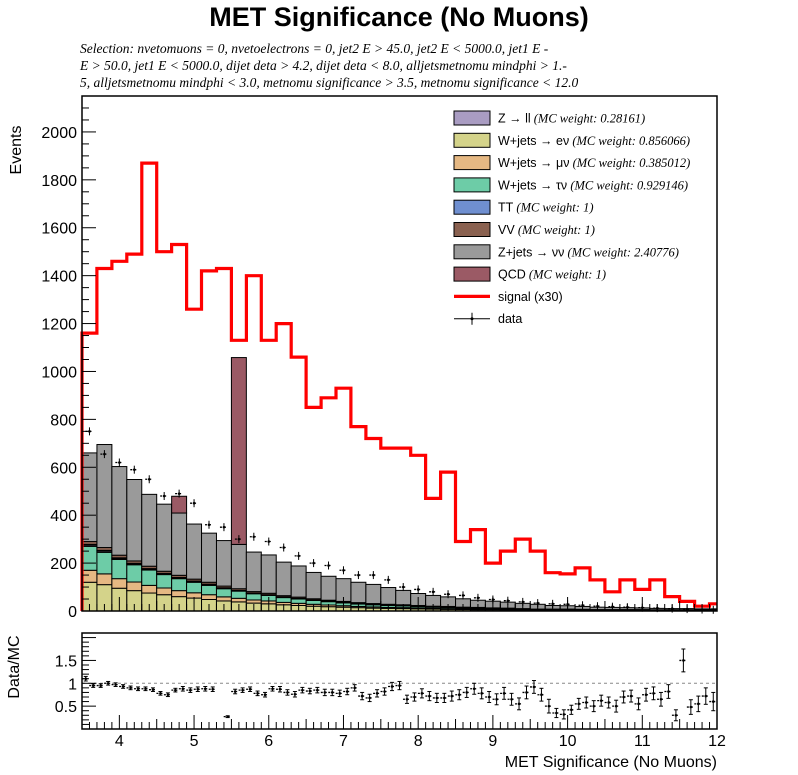  What do you see at coordinates (472, 229) in the screenshot?
I see `legend-swatch-vv` at bounding box center [472, 229].